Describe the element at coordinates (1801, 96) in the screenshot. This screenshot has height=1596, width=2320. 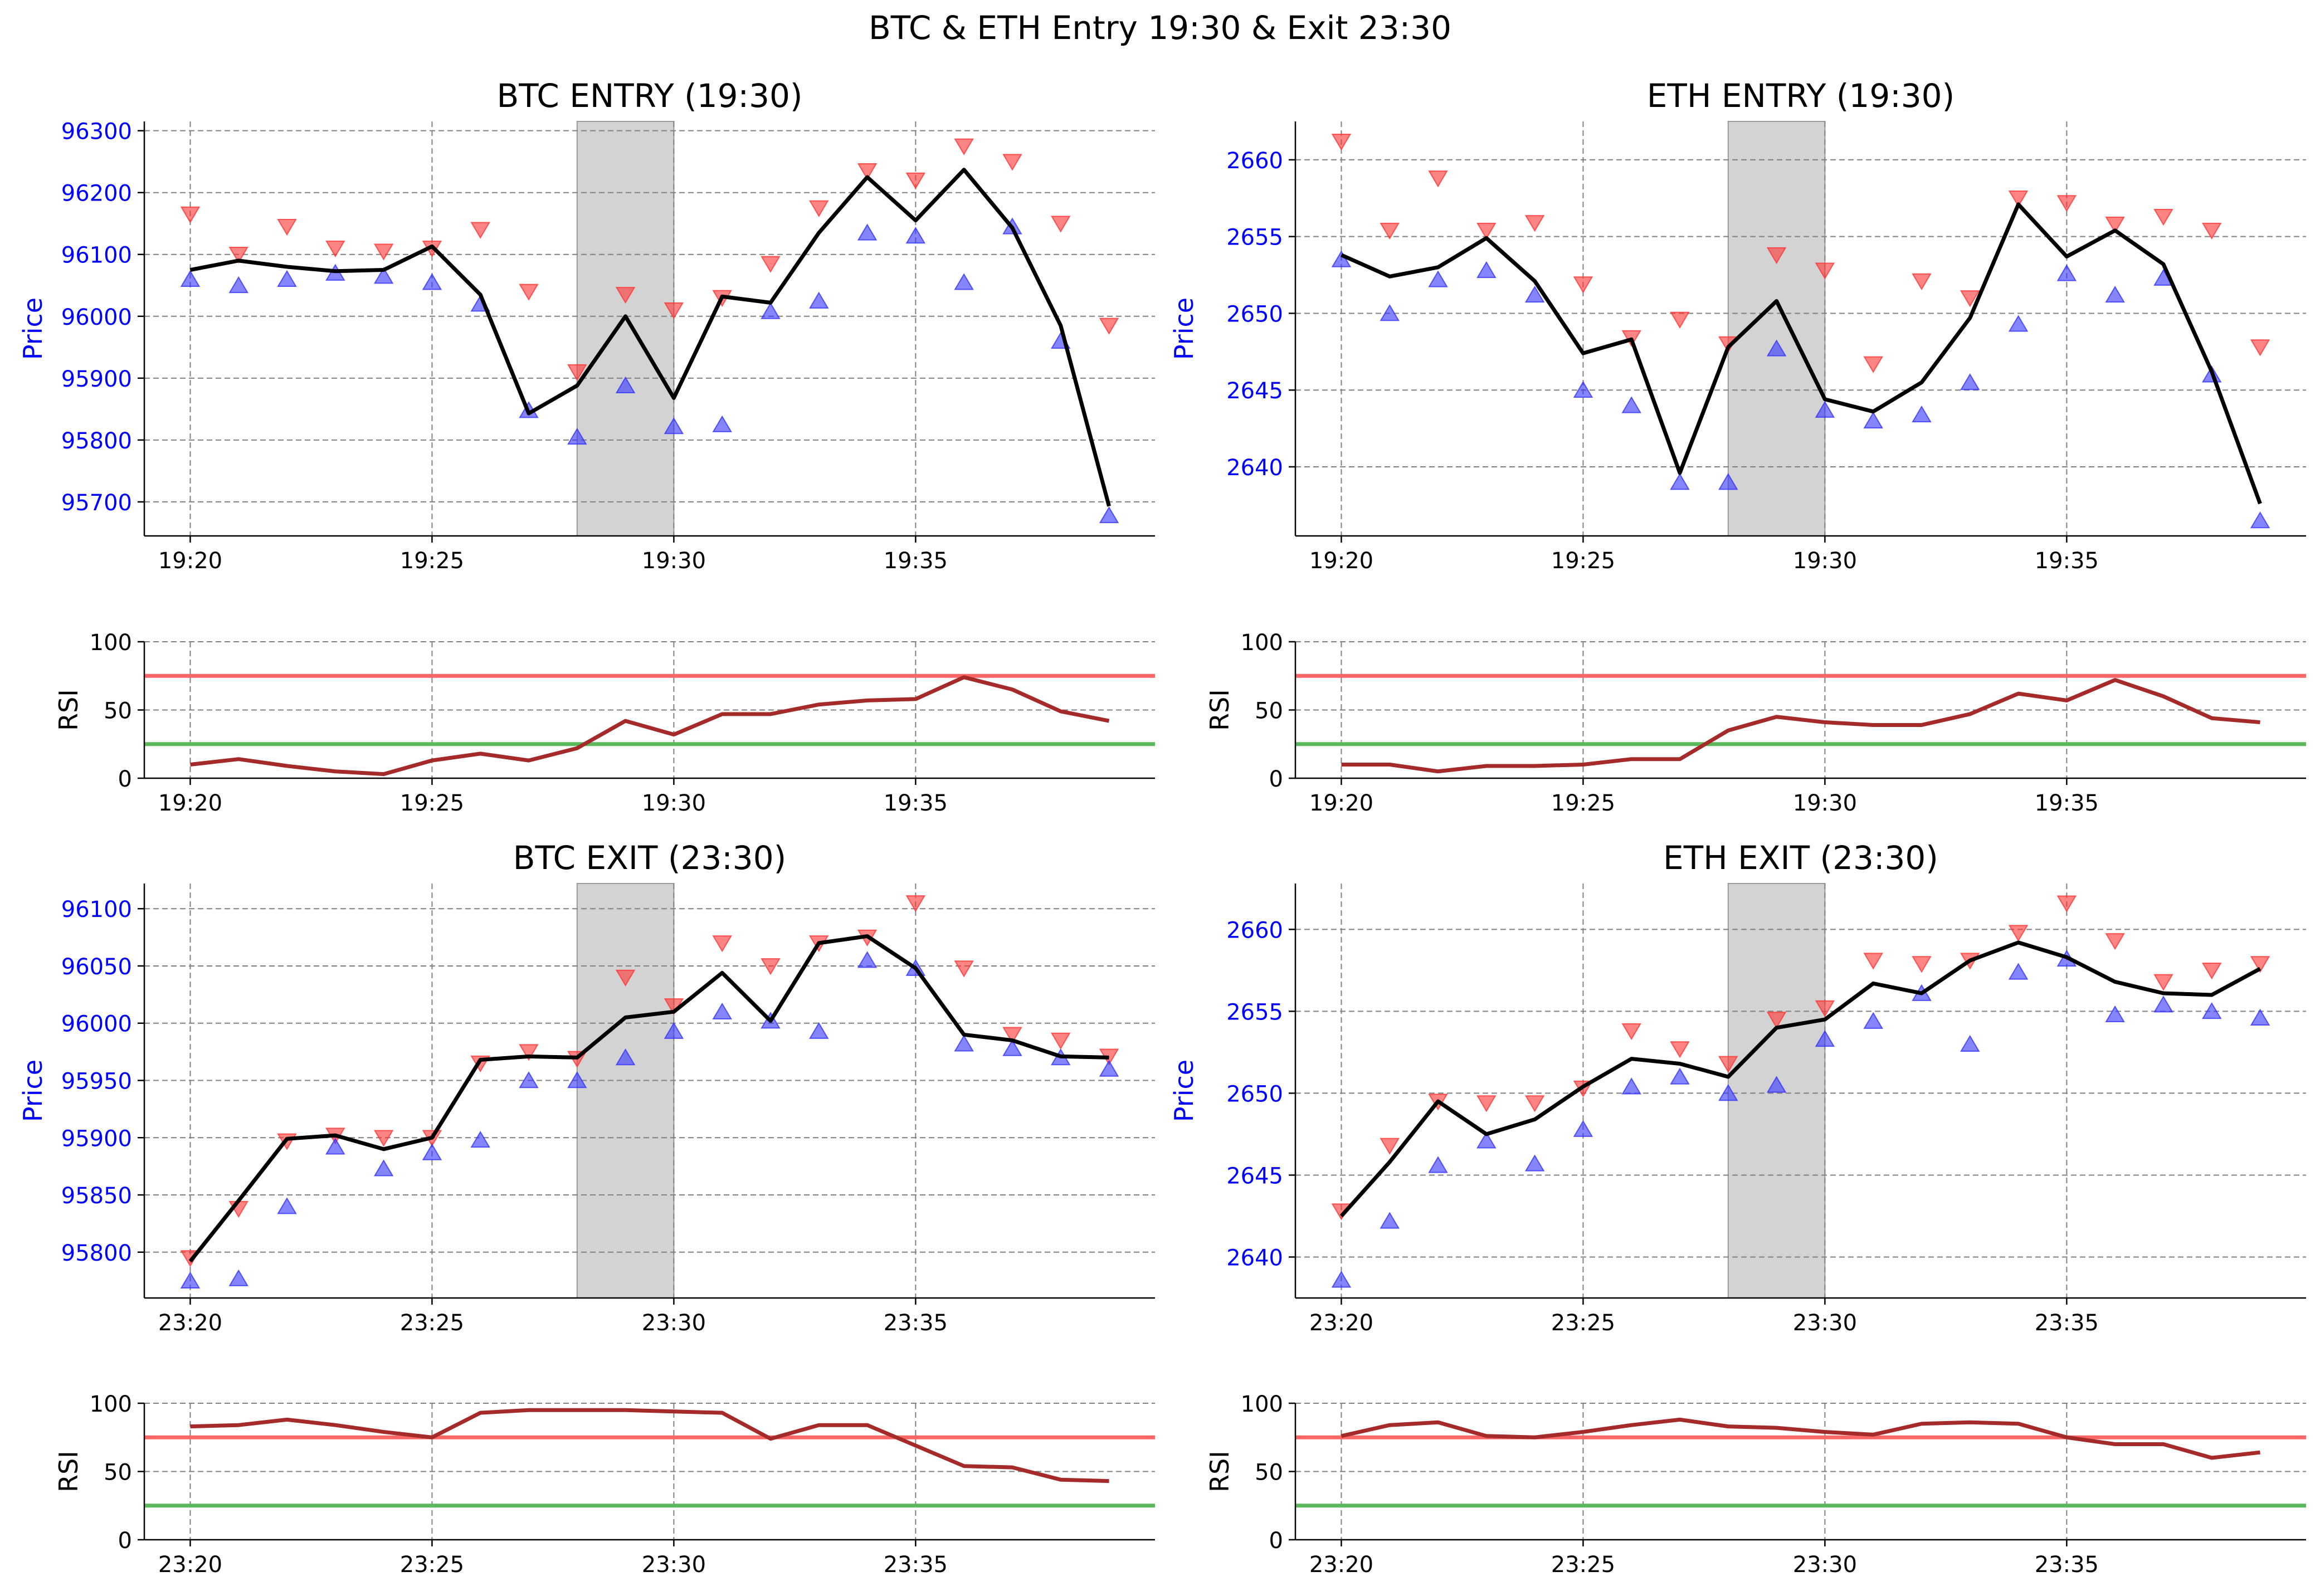
I see `panel-title: ETH ENTRY (19:30)` at that location.